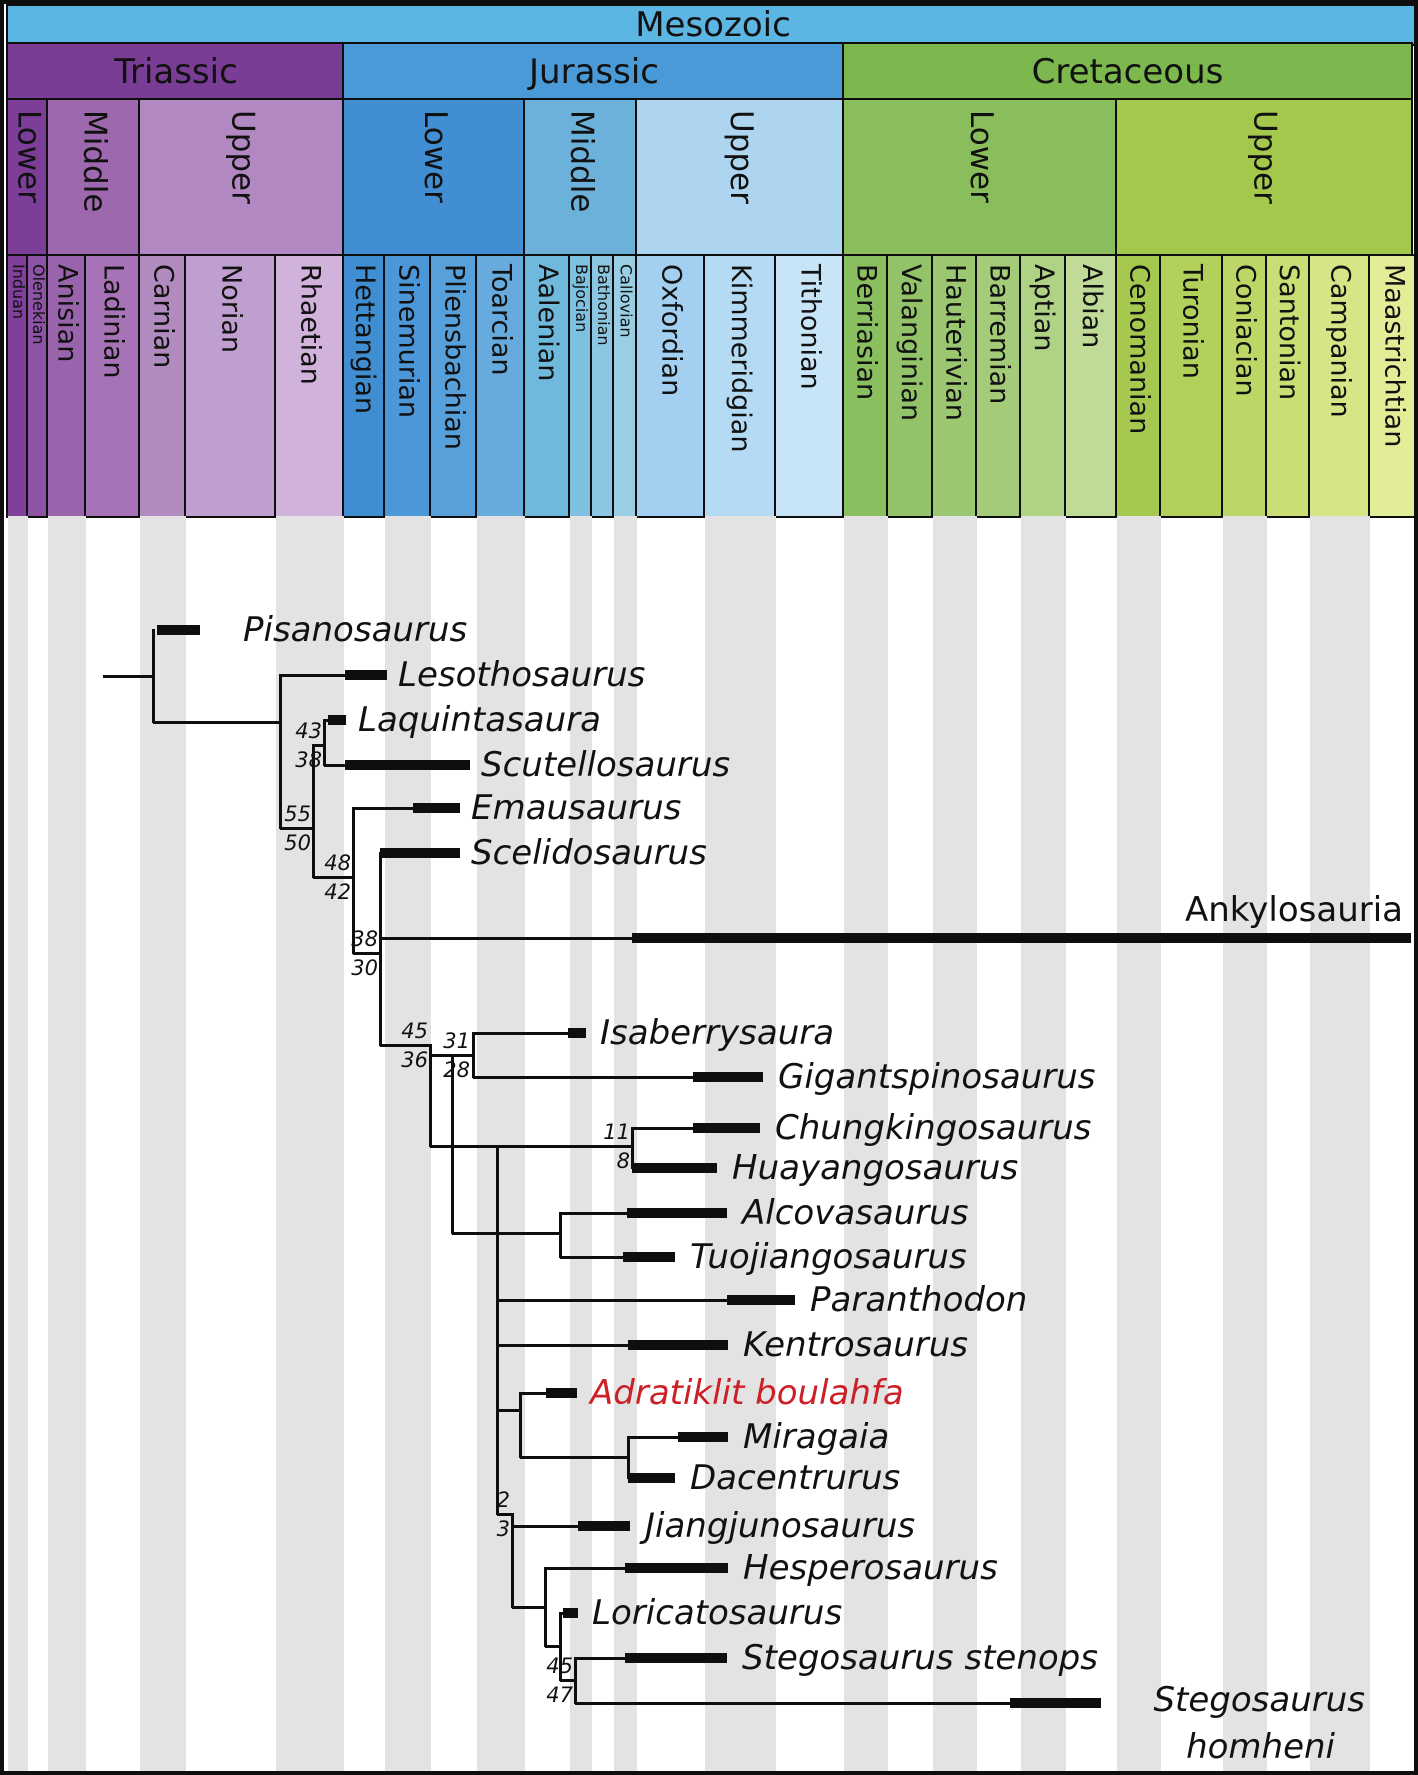 The image size is (1418, 1775). Describe the element at coordinates (479, 720) in the screenshot. I see `taxon-label-laquintasaura: Laquintasaura` at that location.